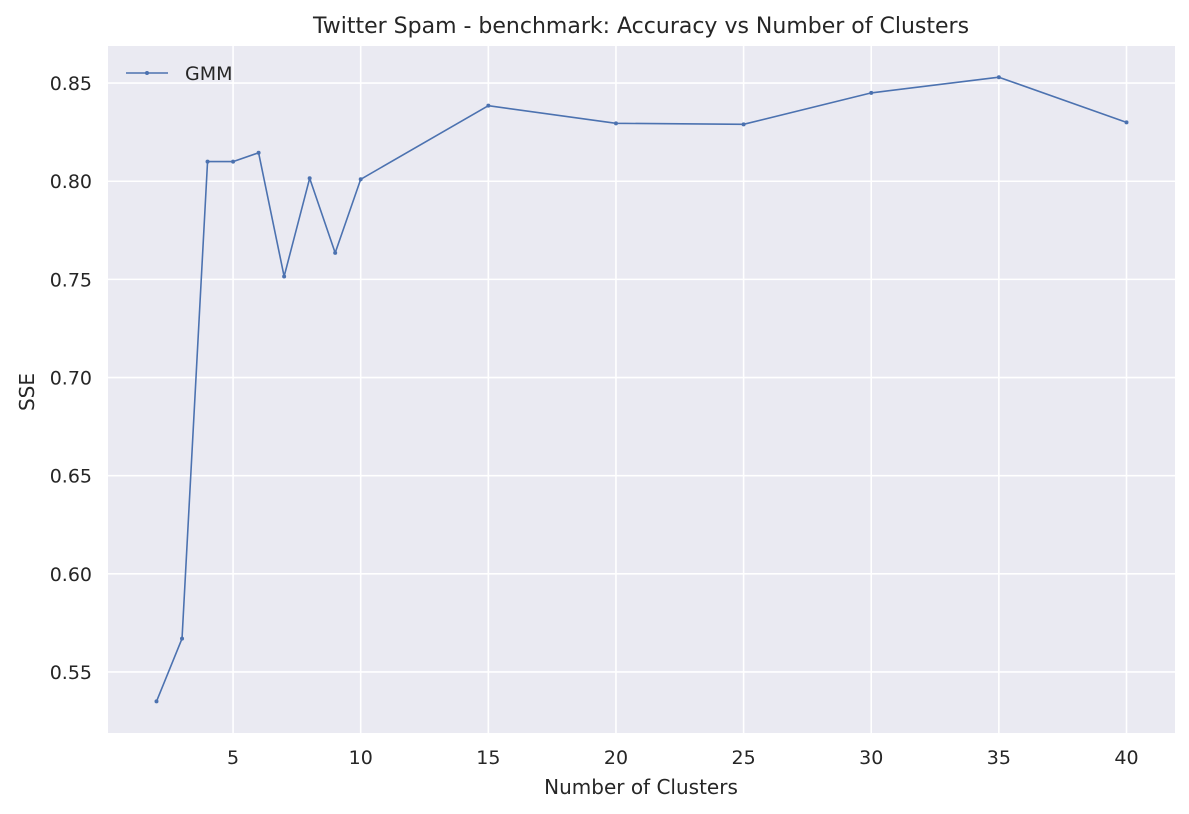  What do you see at coordinates (999, 758) in the screenshot?
I see `x-tick-label: 35` at bounding box center [999, 758].